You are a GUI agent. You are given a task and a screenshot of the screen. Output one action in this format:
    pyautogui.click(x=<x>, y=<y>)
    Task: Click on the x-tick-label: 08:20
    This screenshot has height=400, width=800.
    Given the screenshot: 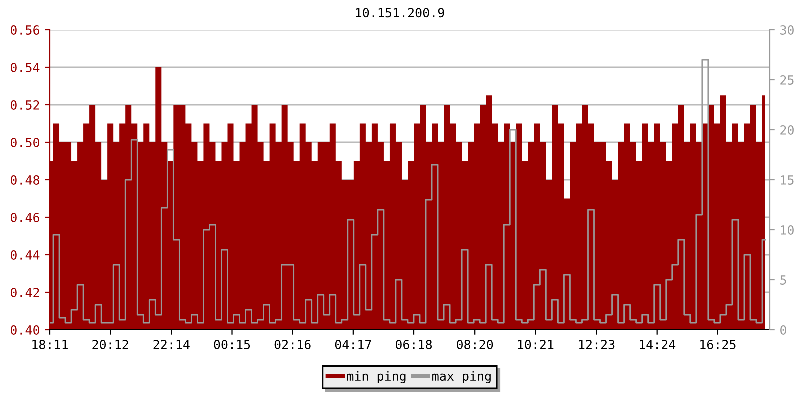 What is the action you would take?
    pyautogui.click(x=475, y=345)
    